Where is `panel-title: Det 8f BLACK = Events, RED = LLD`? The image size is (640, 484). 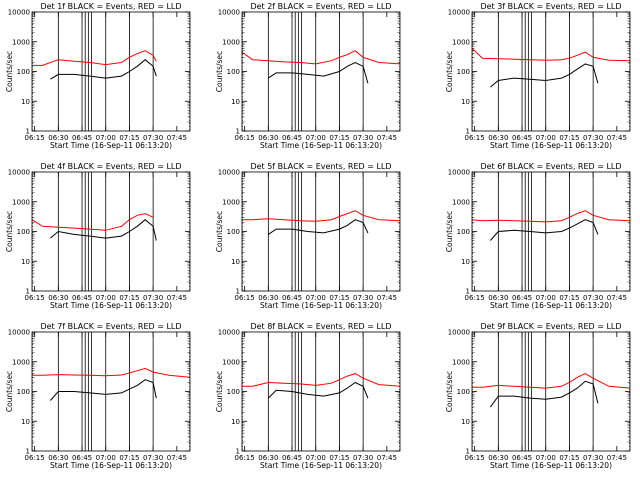 panel-title: Det 8f BLACK = Events, RED = LLD is located at coordinates (320, 326).